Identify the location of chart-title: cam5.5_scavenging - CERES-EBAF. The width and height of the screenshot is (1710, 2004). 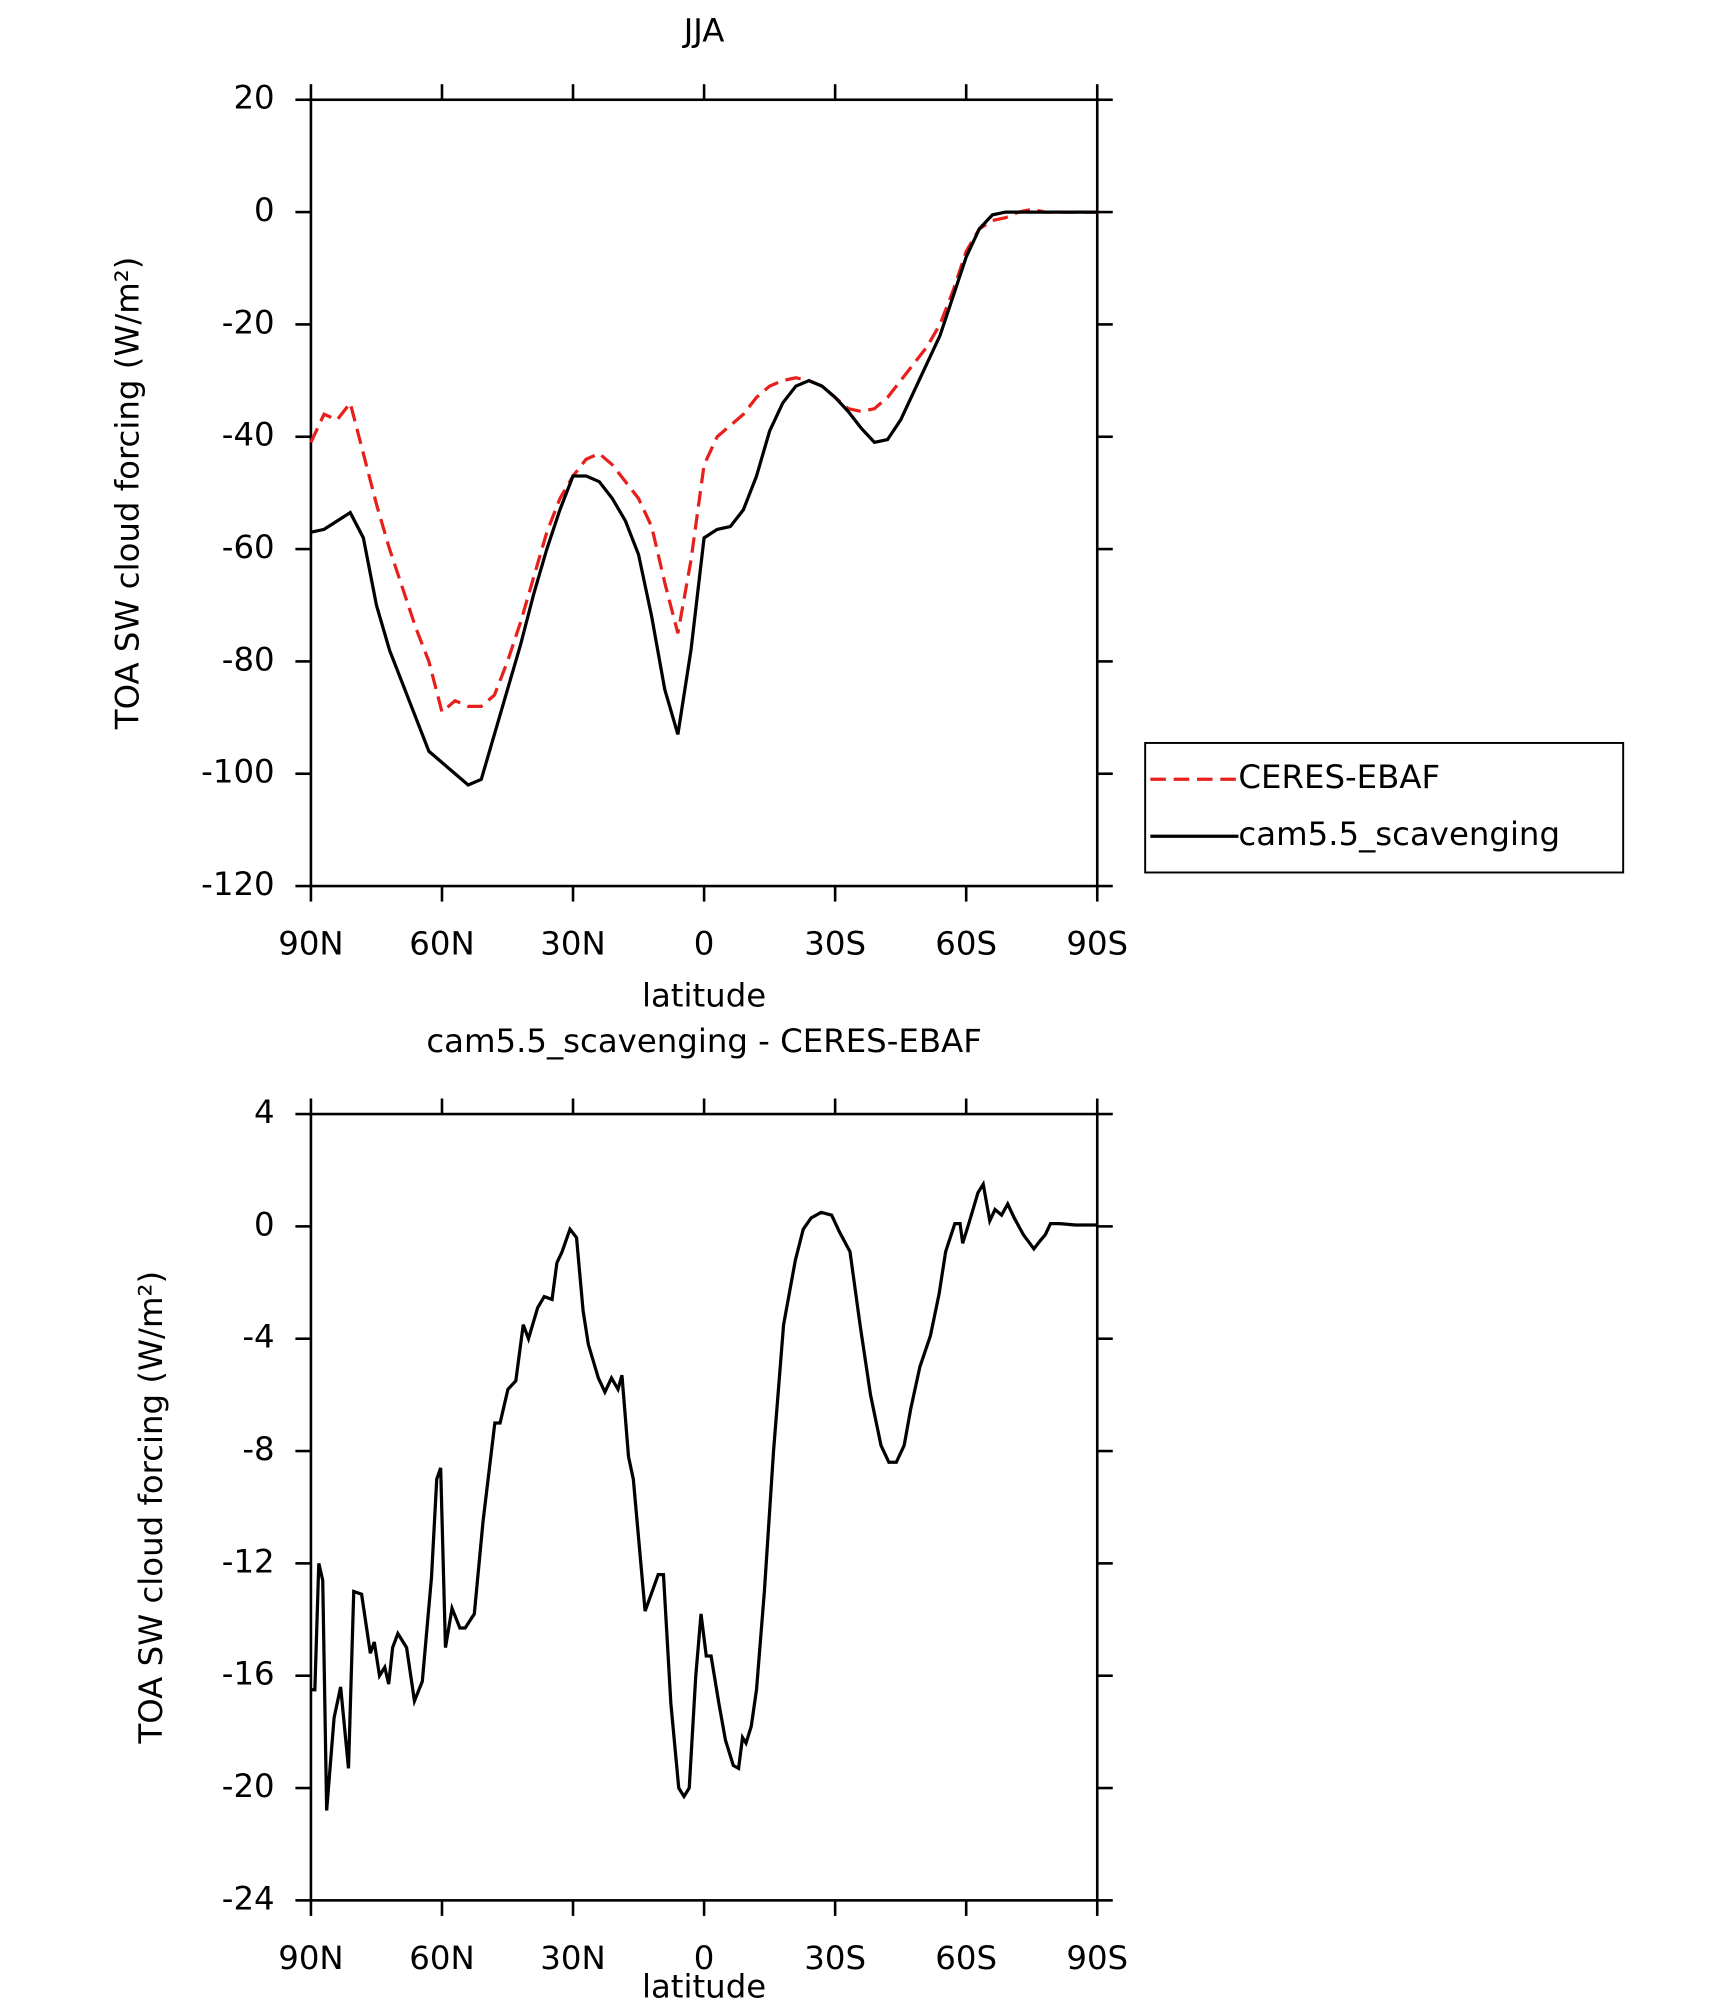
(704, 1041).